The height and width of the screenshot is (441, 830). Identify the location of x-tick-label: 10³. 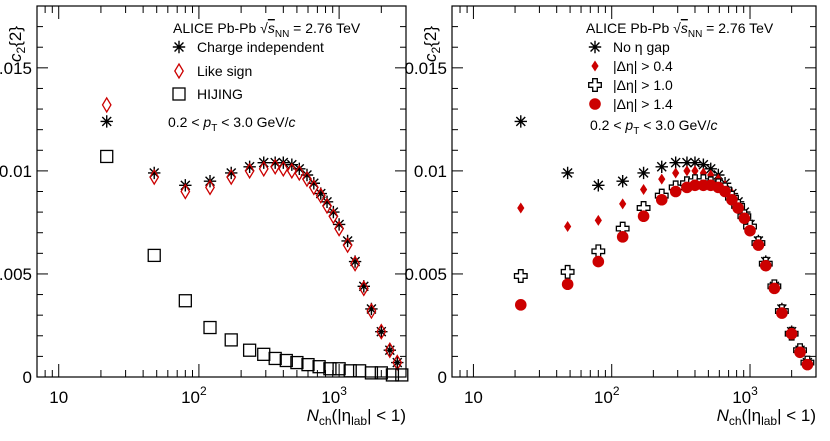
(334, 395).